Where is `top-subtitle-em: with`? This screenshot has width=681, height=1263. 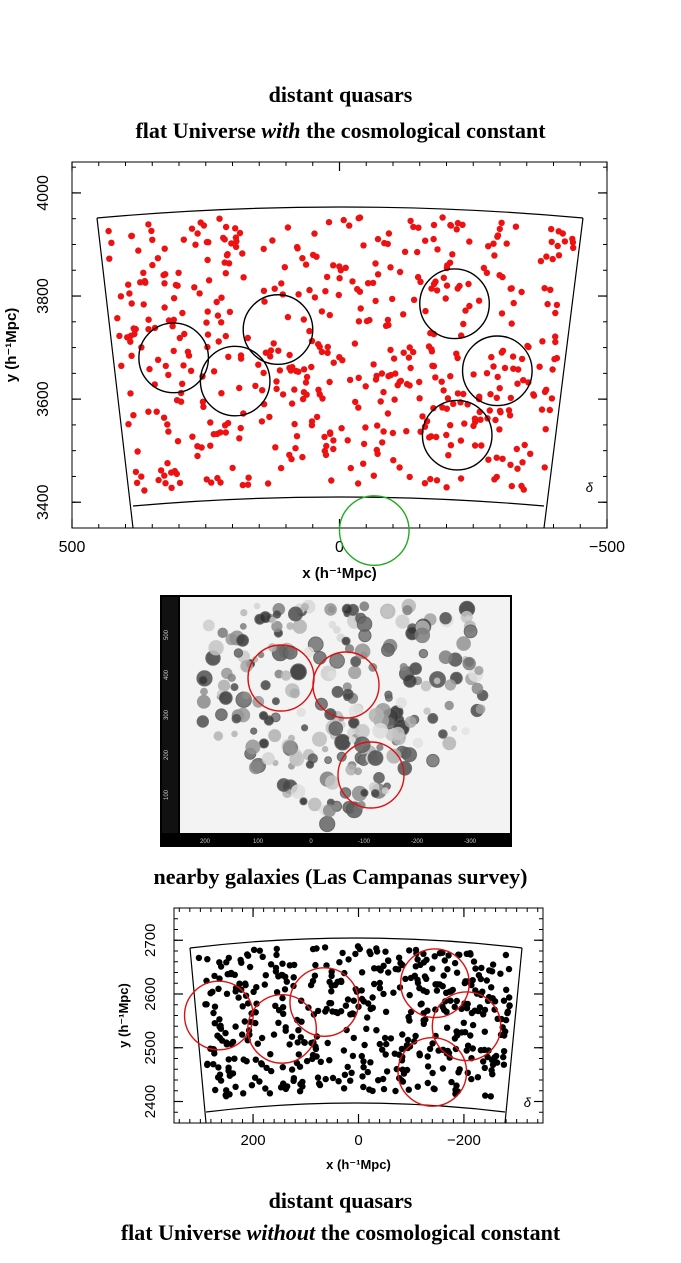 top-subtitle-em: with is located at coordinates (281, 130).